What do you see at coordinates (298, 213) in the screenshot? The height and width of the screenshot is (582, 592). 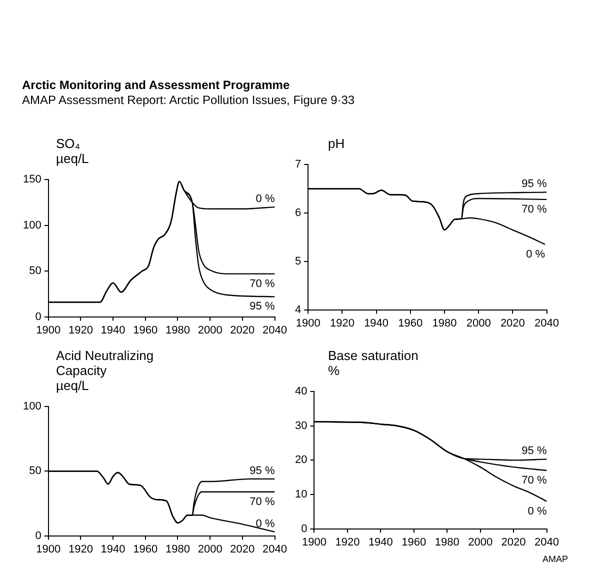 I see `y-tick-label: 6` at bounding box center [298, 213].